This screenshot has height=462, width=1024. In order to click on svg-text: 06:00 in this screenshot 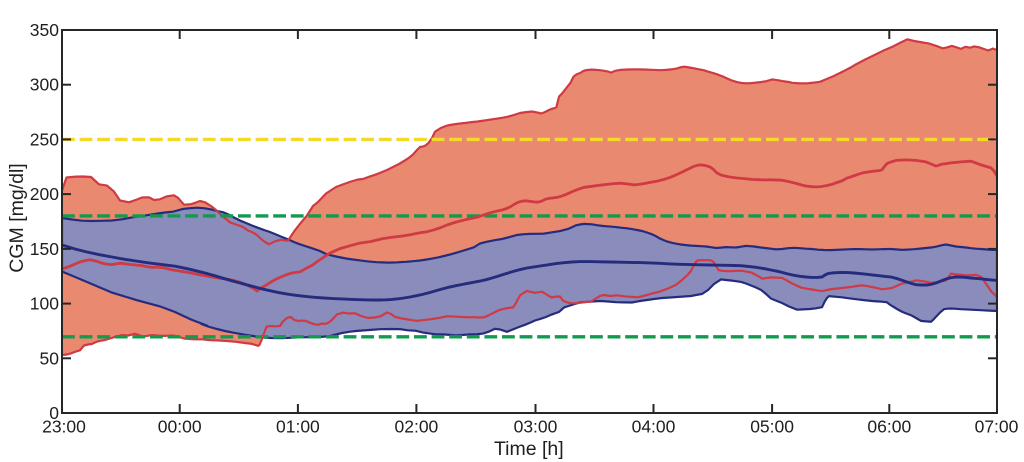, I will do `click(889, 427)`.